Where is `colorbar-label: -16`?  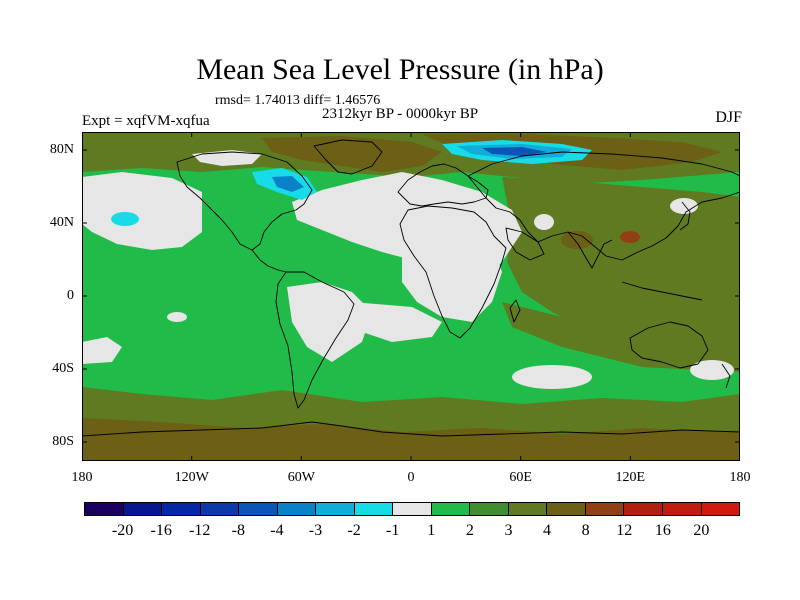 colorbar-label: -16 is located at coordinates (161, 530).